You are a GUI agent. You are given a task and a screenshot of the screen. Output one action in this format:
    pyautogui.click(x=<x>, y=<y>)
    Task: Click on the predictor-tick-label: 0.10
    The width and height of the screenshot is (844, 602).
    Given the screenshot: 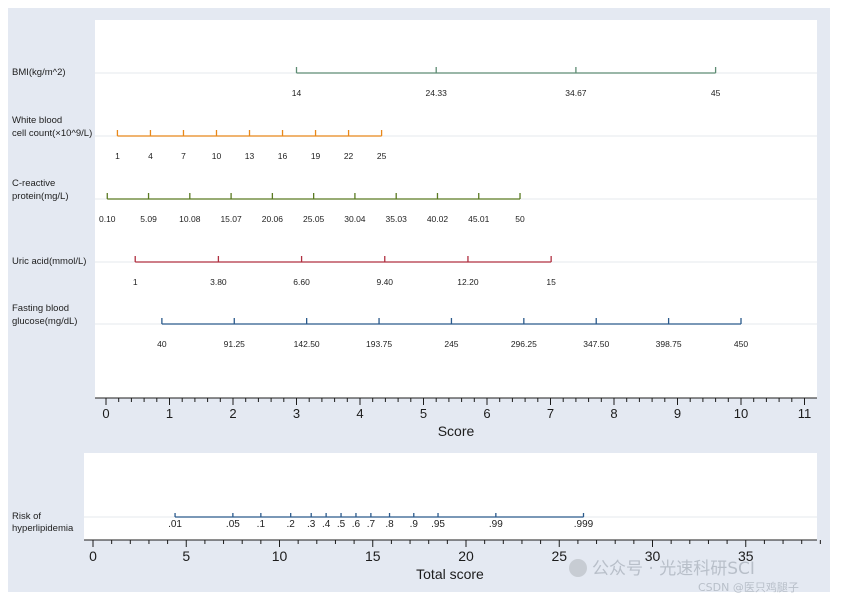 What is the action you would take?
    pyautogui.click(x=107, y=219)
    